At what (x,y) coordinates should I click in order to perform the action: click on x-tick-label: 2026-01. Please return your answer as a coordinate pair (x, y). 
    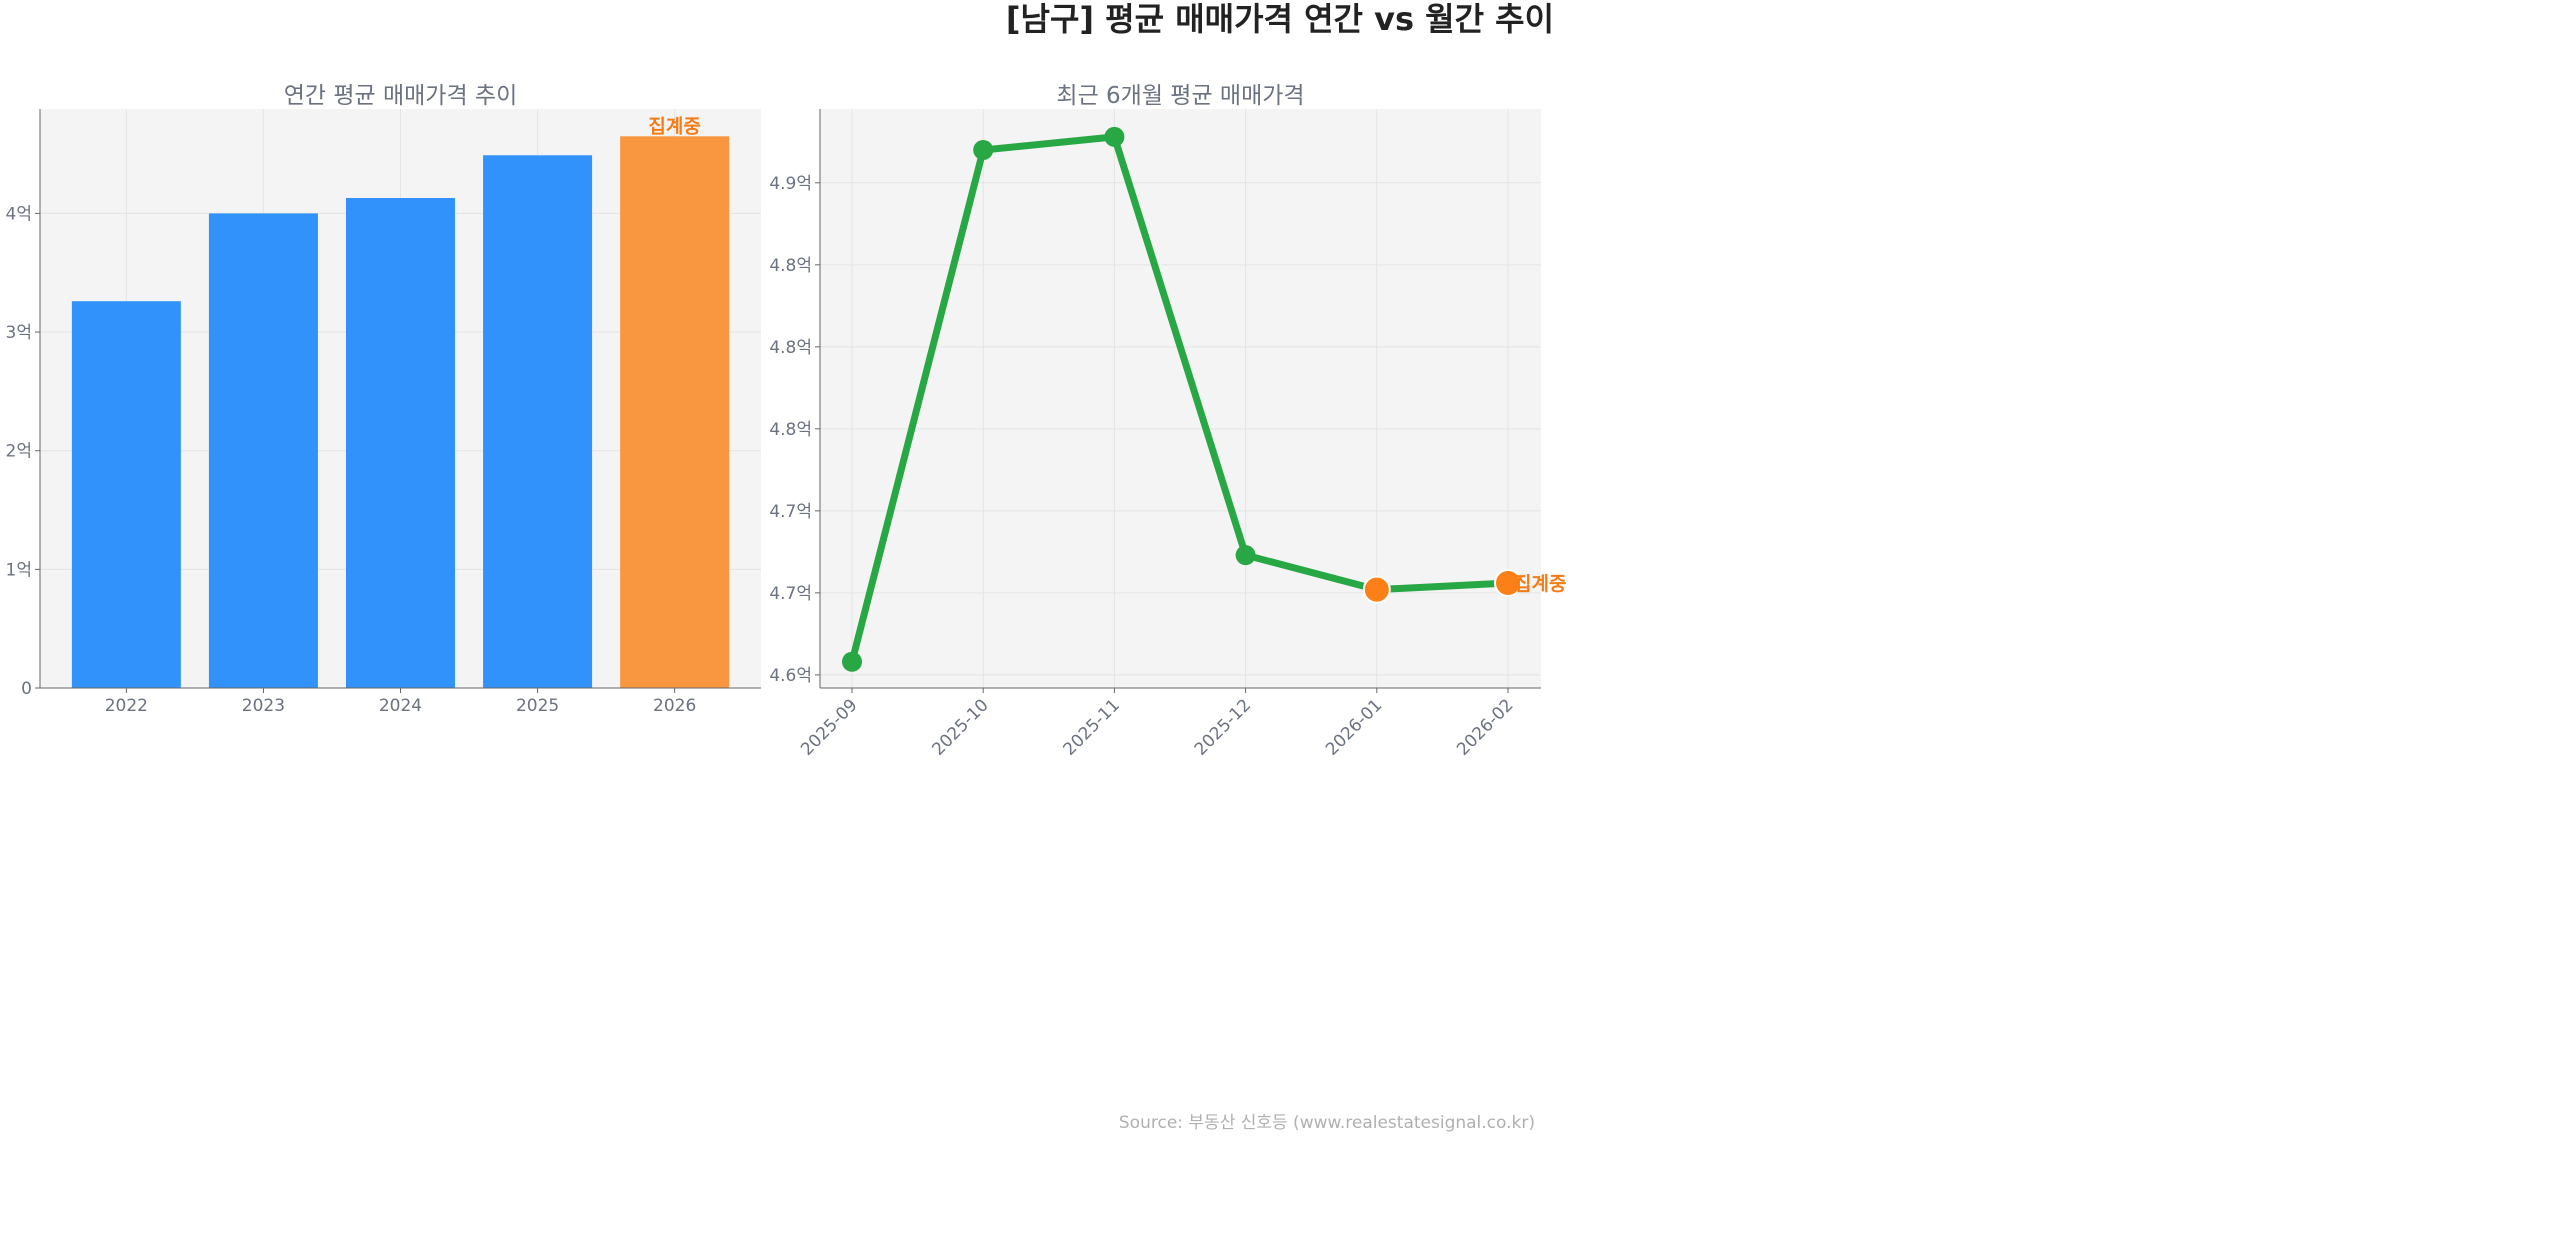
    Looking at the image, I should click on (1354, 727).